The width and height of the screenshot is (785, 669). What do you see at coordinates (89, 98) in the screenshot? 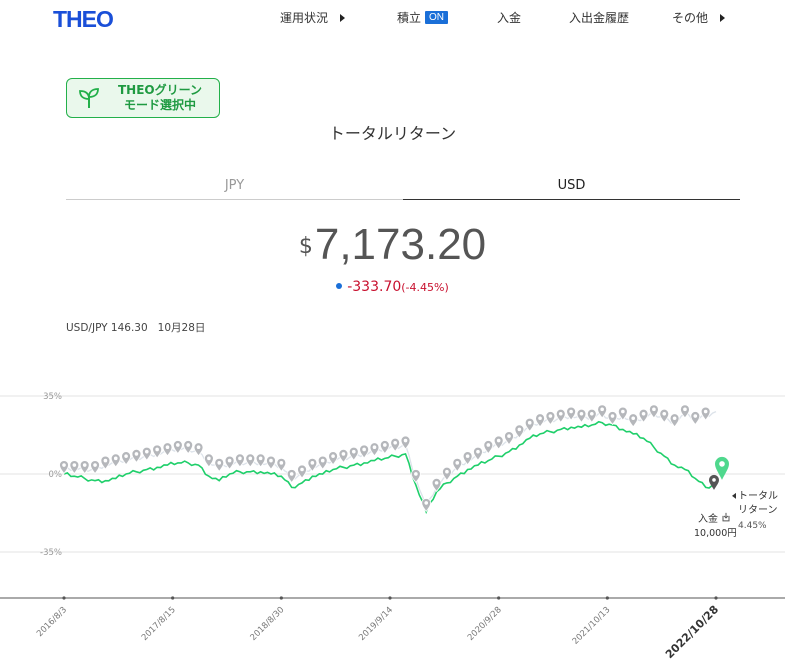
I see `sprout-icon` at bounding box center [89, 98].